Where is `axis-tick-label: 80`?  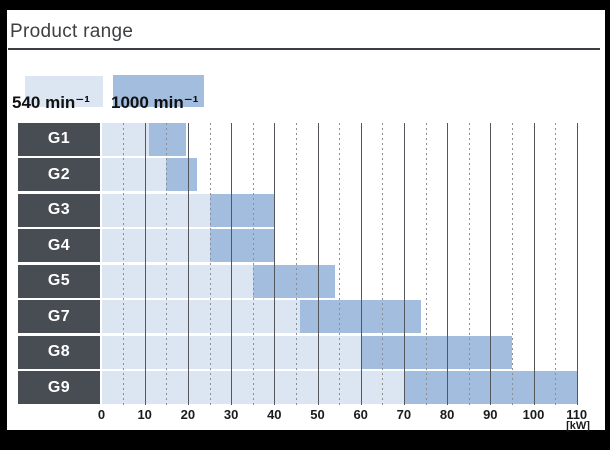 axis-tick-label: 80 is located at coordinates (447, 414).